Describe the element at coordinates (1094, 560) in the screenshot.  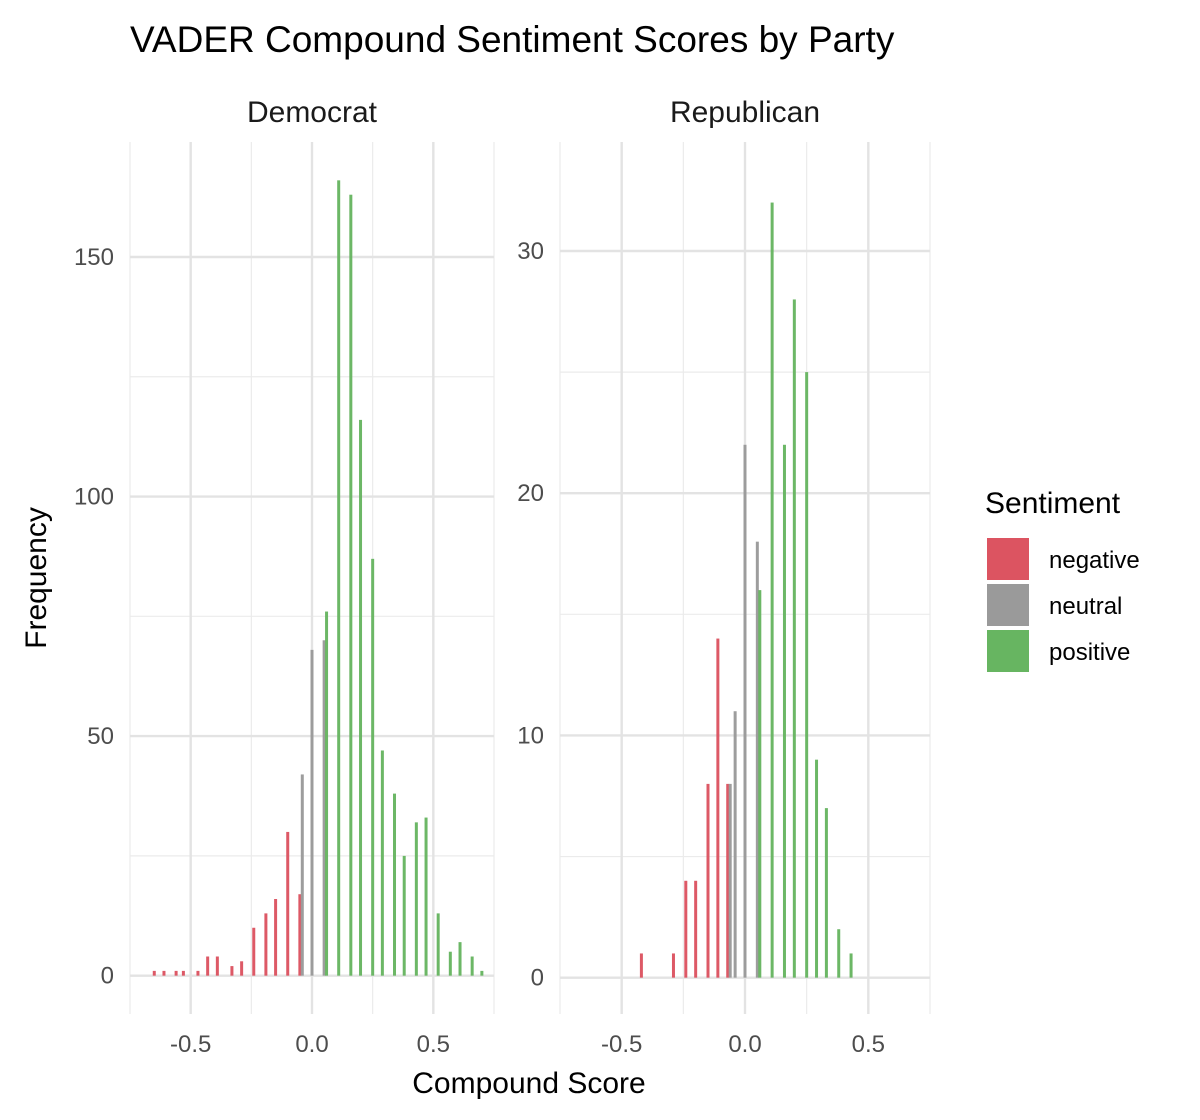
I see `legend-label-negative: negative` at that location.